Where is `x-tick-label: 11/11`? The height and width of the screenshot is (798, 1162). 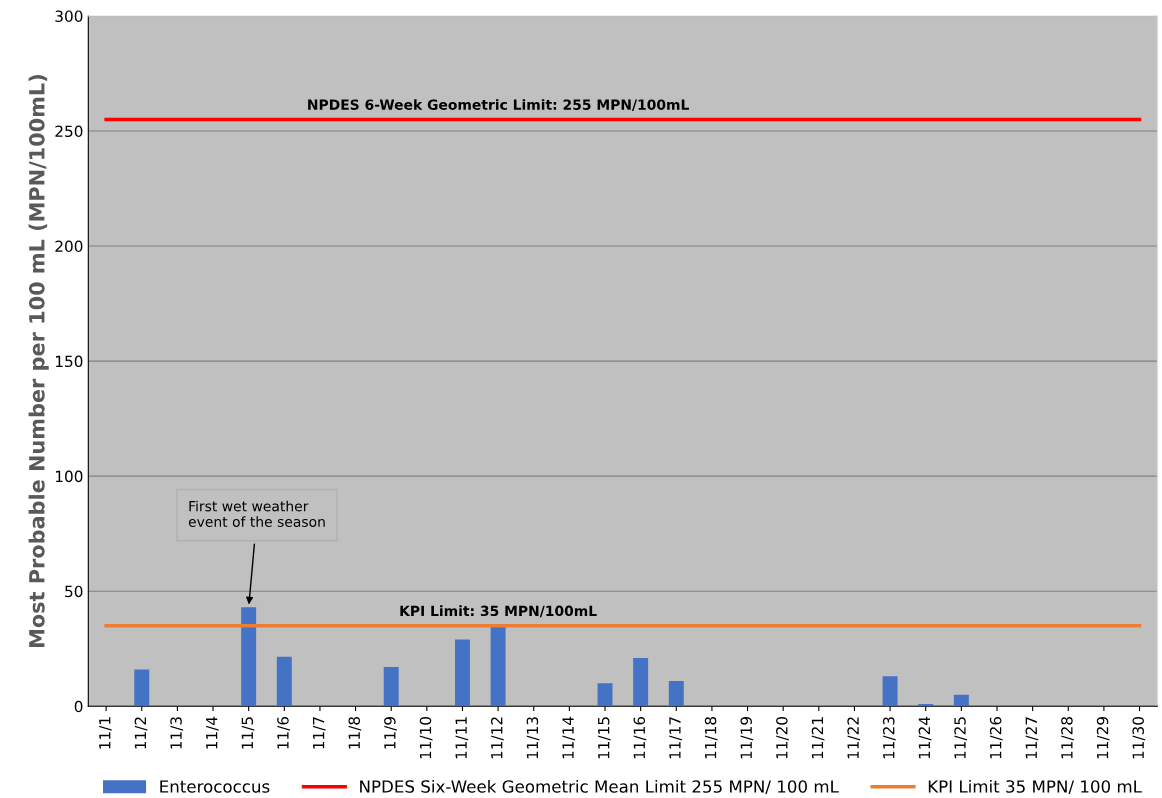
x-tick-label: 11/11 is located at coordinates (462, 738).